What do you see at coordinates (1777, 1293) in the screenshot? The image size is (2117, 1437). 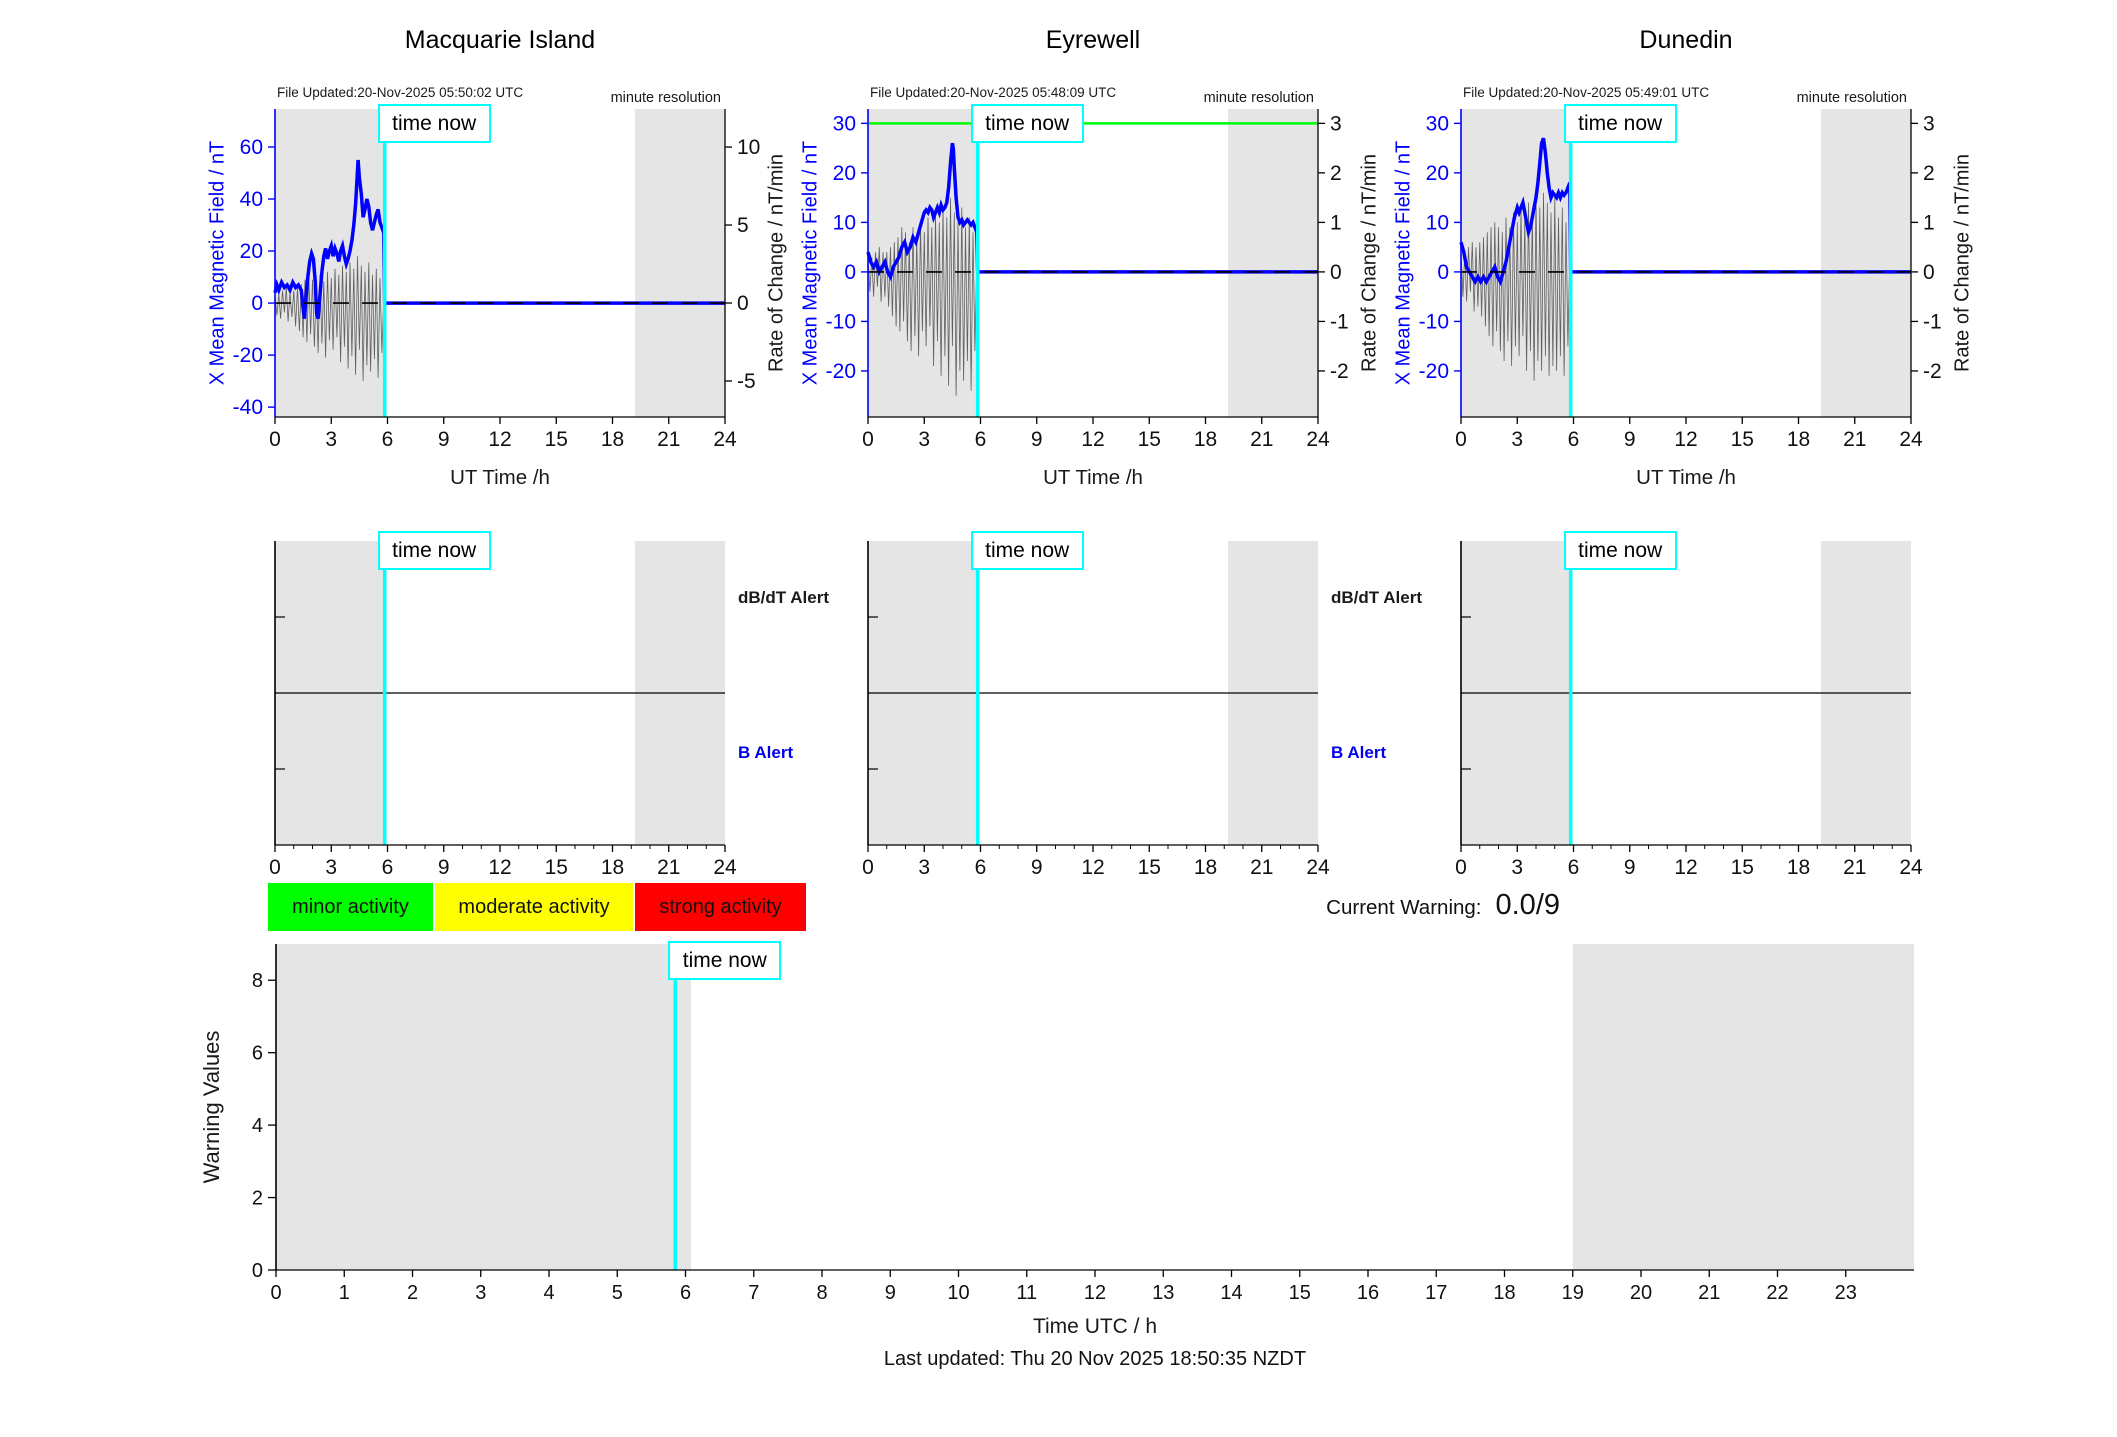 I see `svg-text: 22` at bounding box center [1777, 1293].